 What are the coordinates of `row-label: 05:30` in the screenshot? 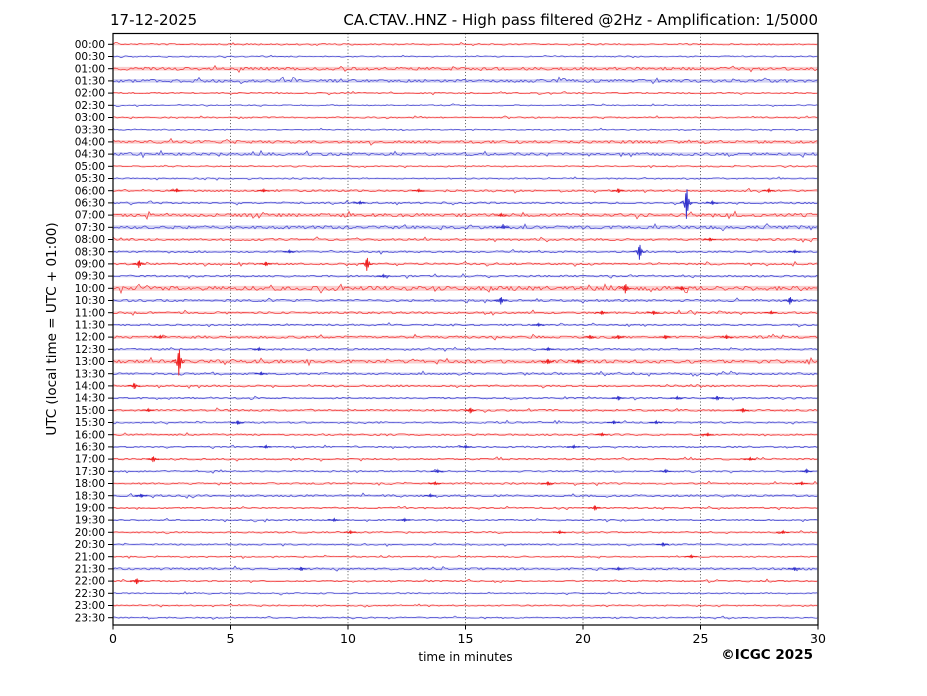 It's located at (90, 179).